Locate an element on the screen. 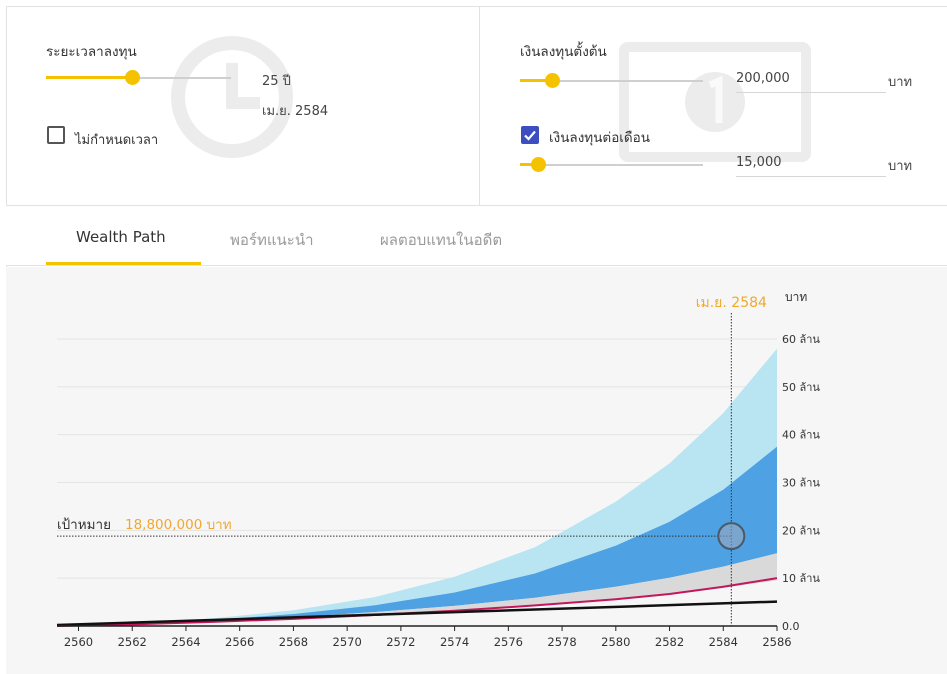 Image resolution: width=947 pixels, height=674 pixels. monthly-checkbox is located at coordinates (530, 135).